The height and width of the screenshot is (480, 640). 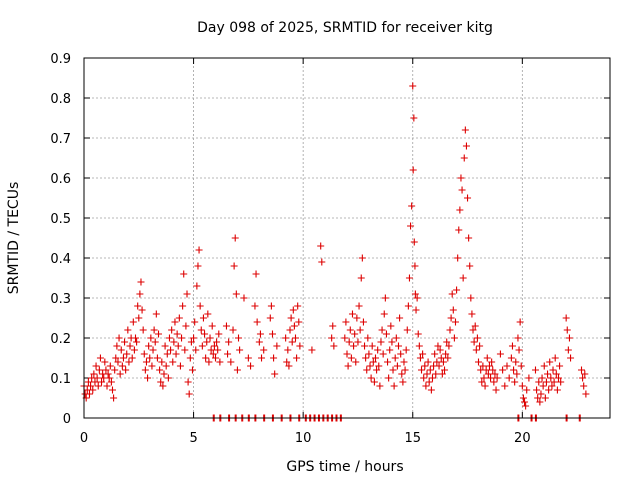 I want to click on y-tick-label: 0.7, so click(x=60, y=139).